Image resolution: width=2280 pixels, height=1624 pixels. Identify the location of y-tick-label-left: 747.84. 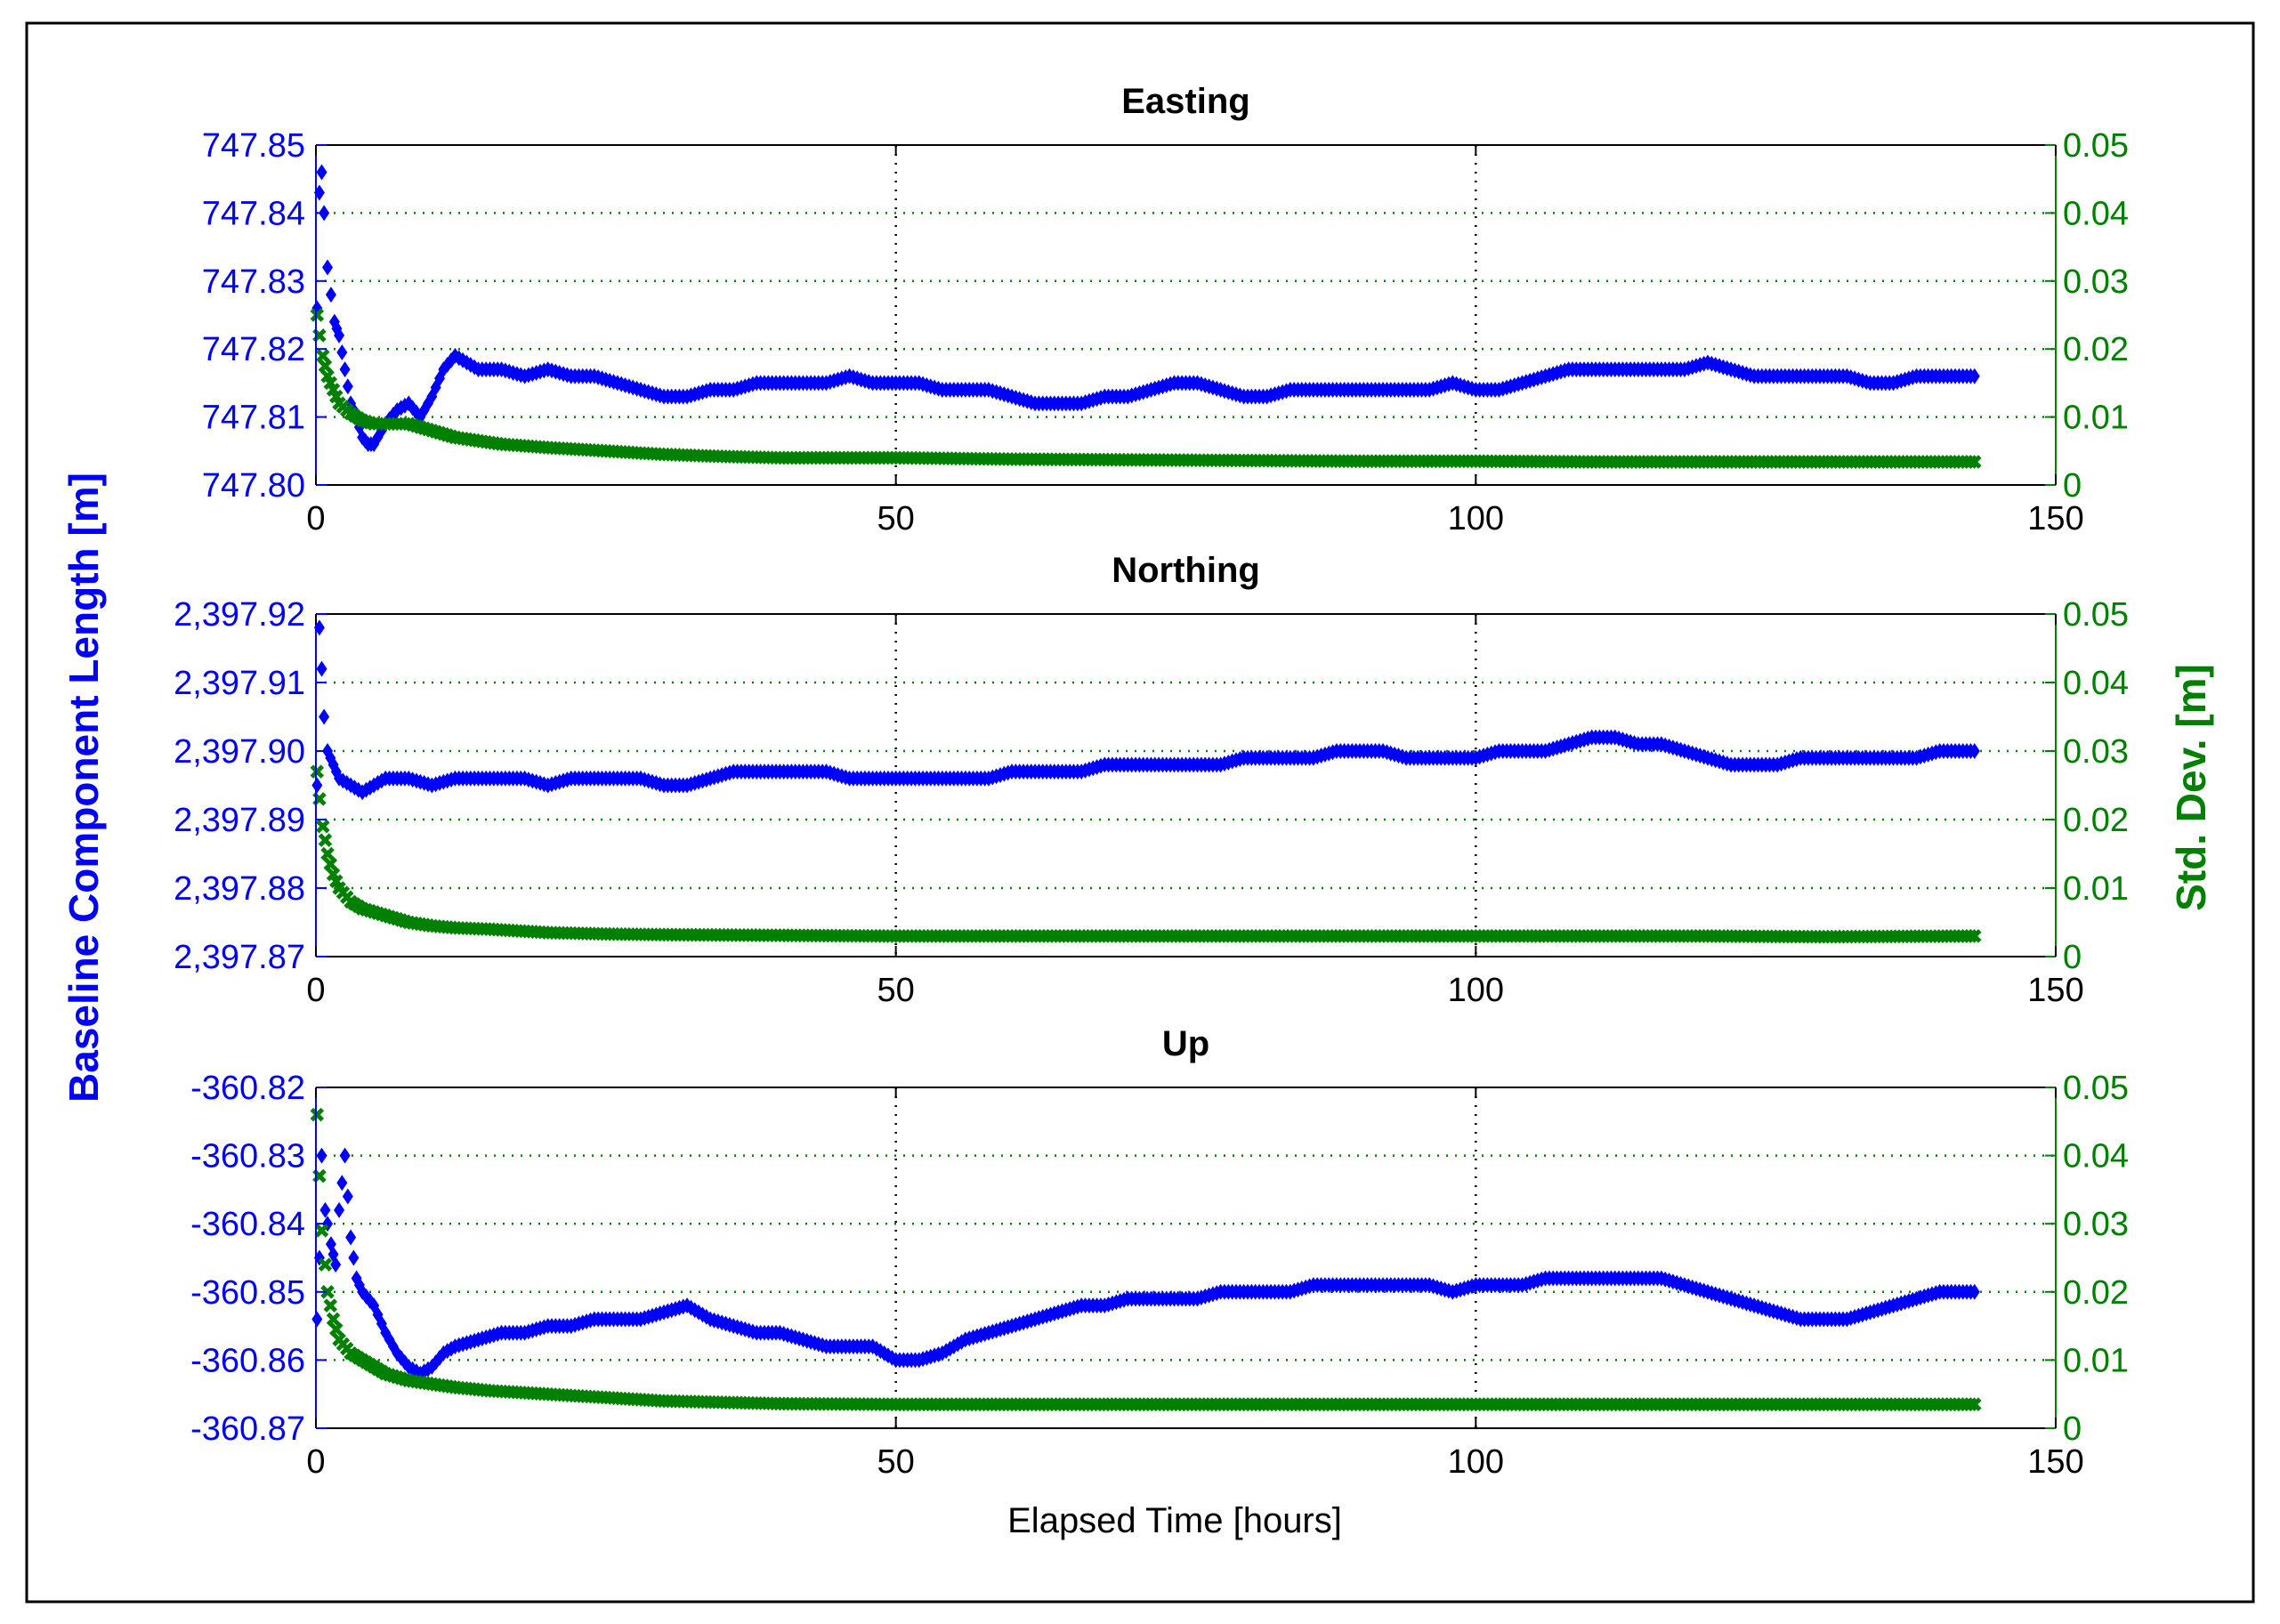
(254, 213).